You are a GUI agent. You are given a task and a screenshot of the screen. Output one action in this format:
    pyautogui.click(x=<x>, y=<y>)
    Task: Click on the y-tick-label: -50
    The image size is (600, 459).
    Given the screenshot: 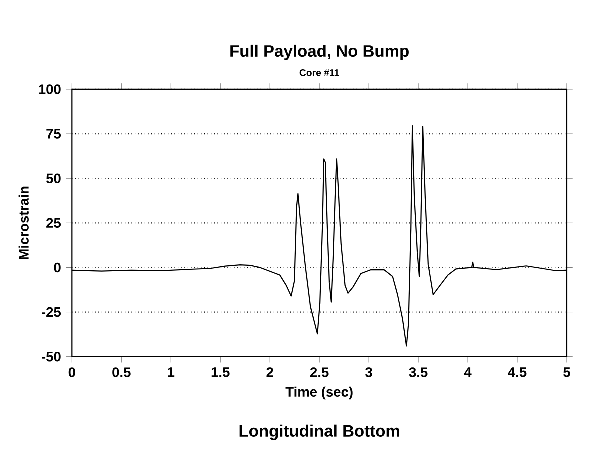 What is the action you would take?
    pyautogui.click(x=51, y=357)
    